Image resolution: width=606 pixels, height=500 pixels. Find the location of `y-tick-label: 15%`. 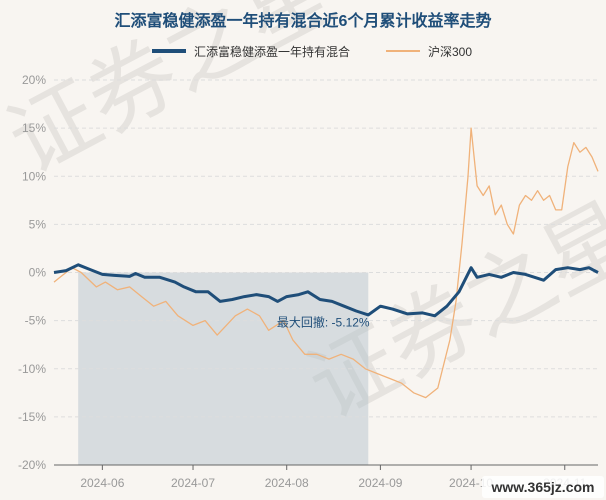

y-tick-label: 15% is located at coordinates (34, 128).